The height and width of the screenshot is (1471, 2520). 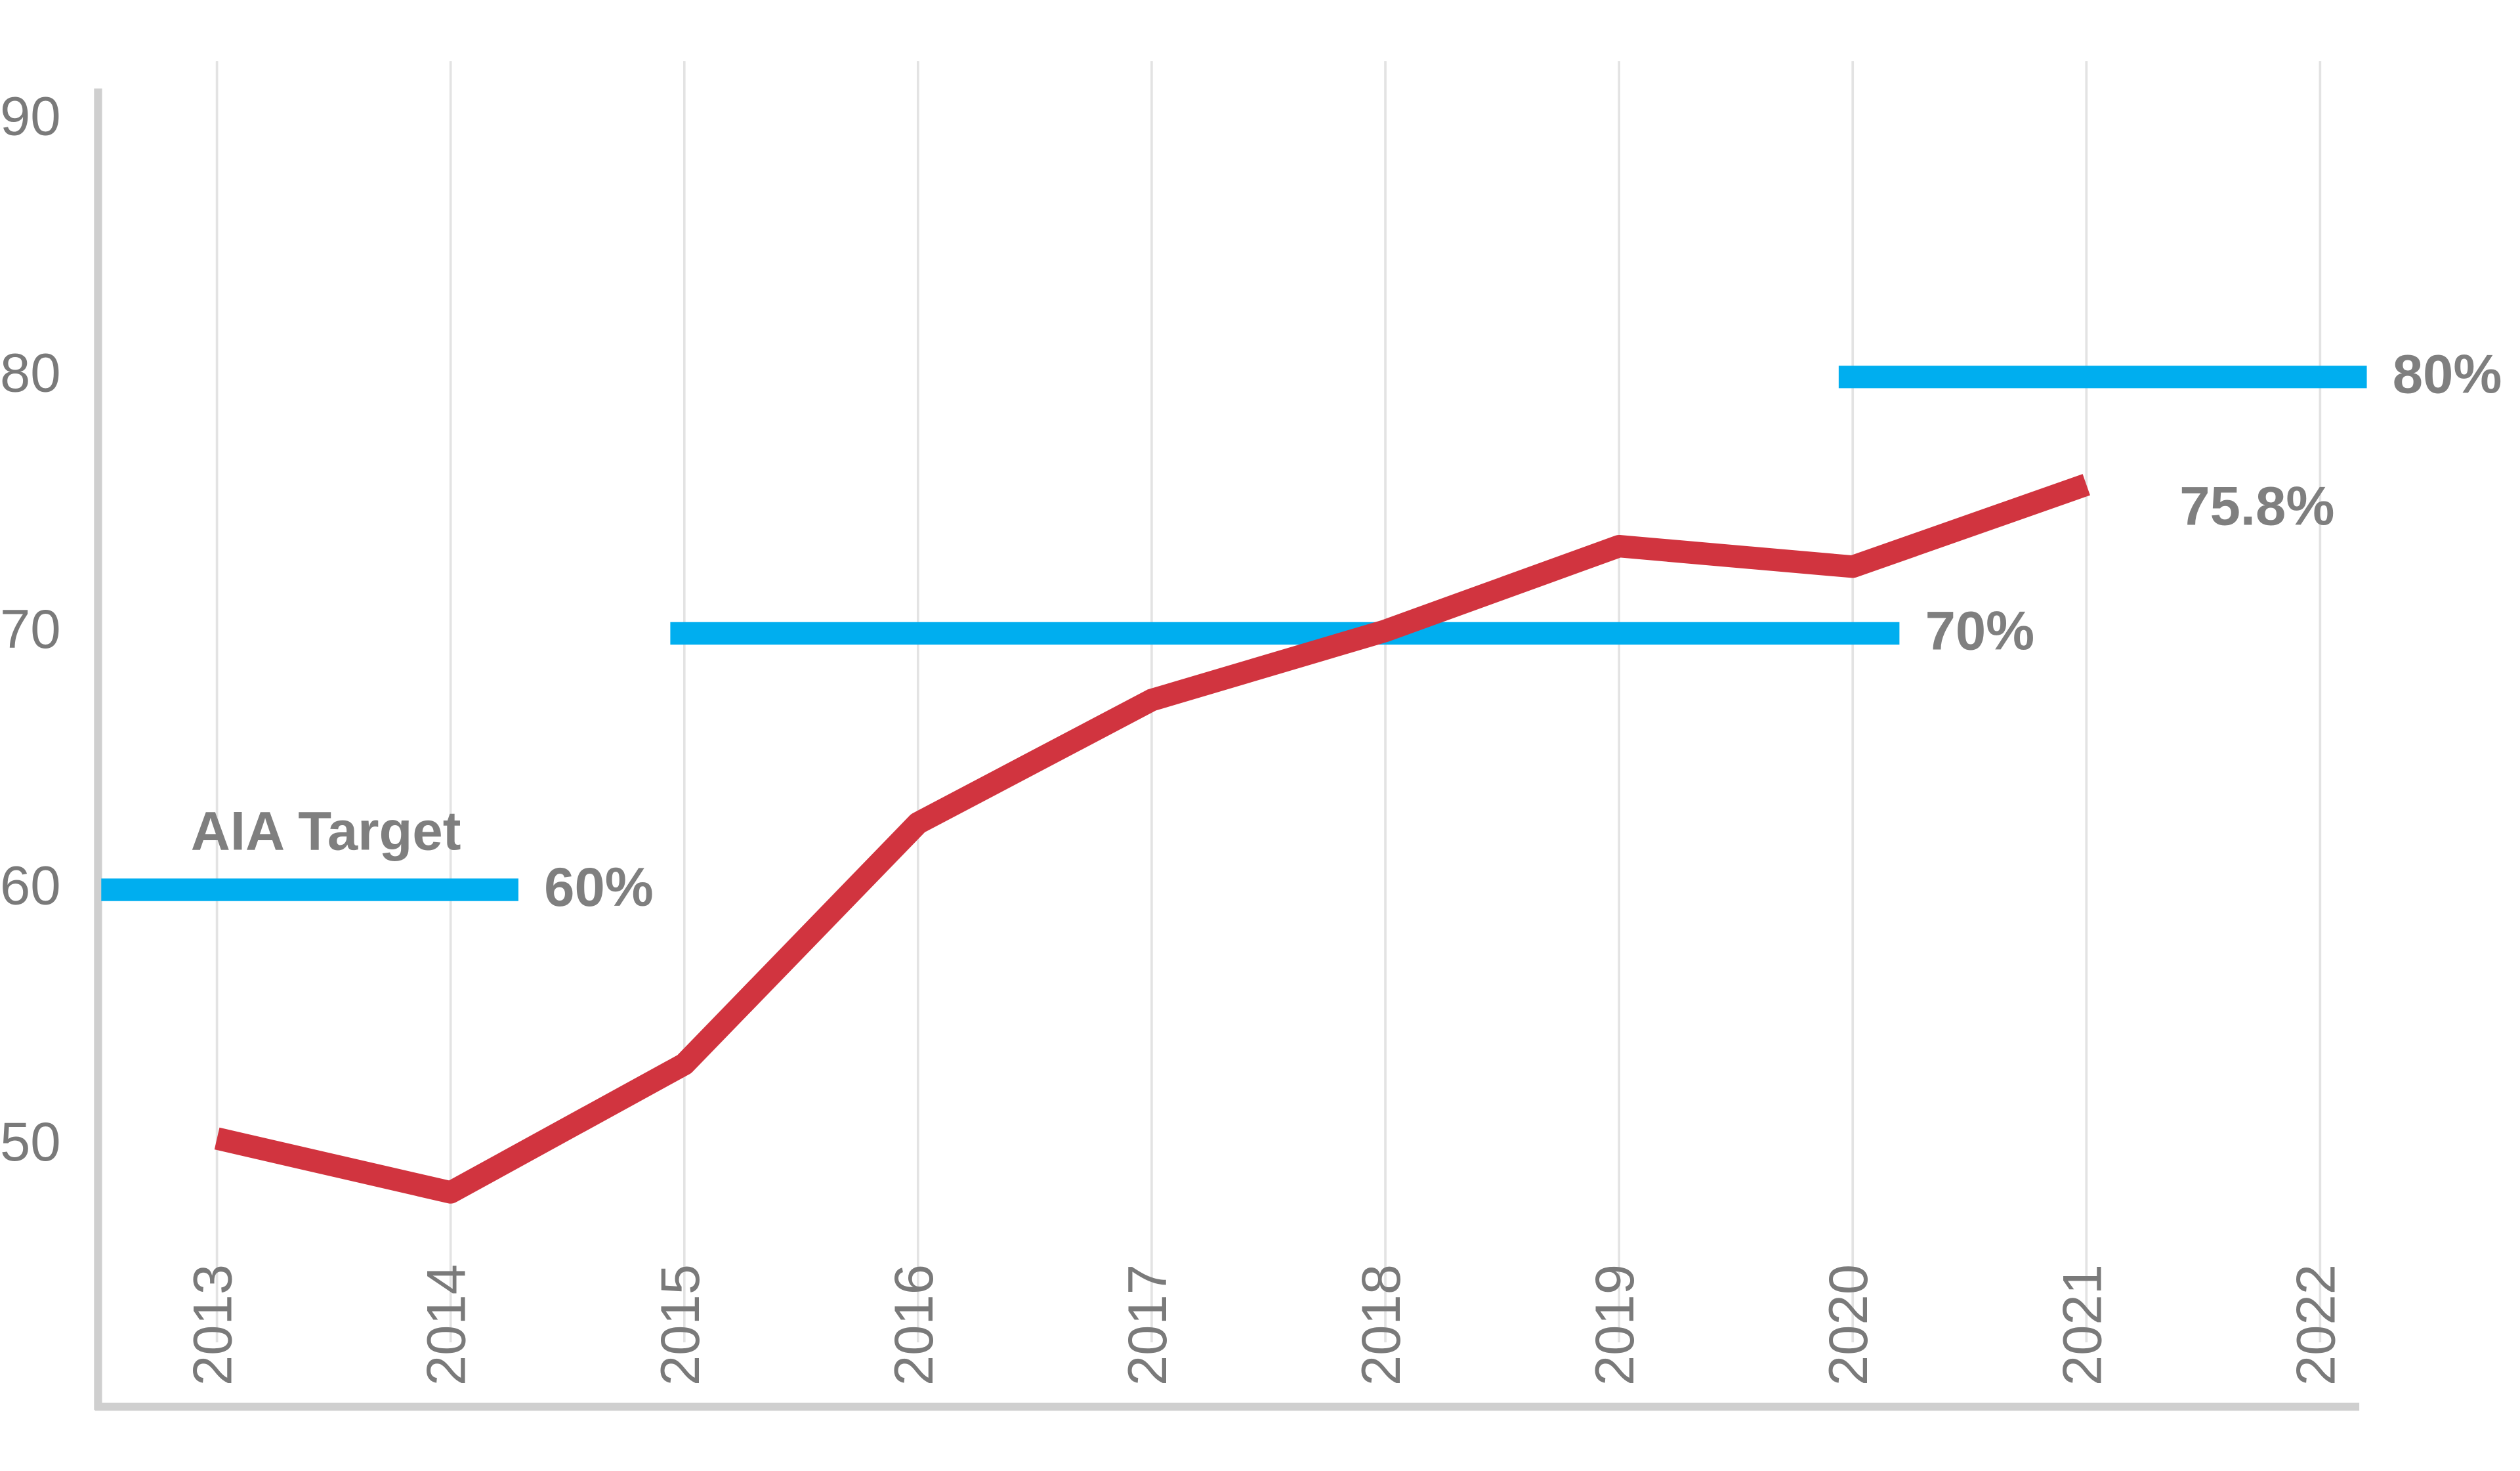 What do you see at coordinates (1980, 630) in the screenshot?
I see `target-label: 70%` at bounding box center [1980, 630].